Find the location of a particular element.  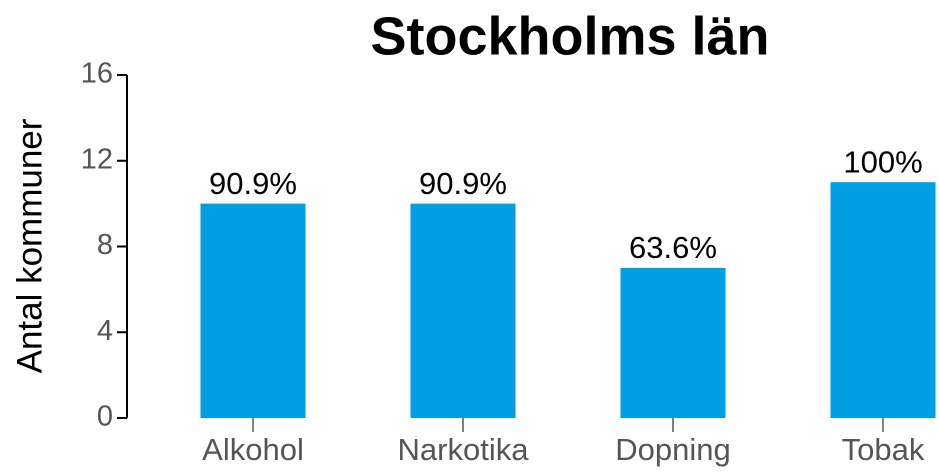

y-axis-label: Antal kommuner is located at coordinates (29, 245).